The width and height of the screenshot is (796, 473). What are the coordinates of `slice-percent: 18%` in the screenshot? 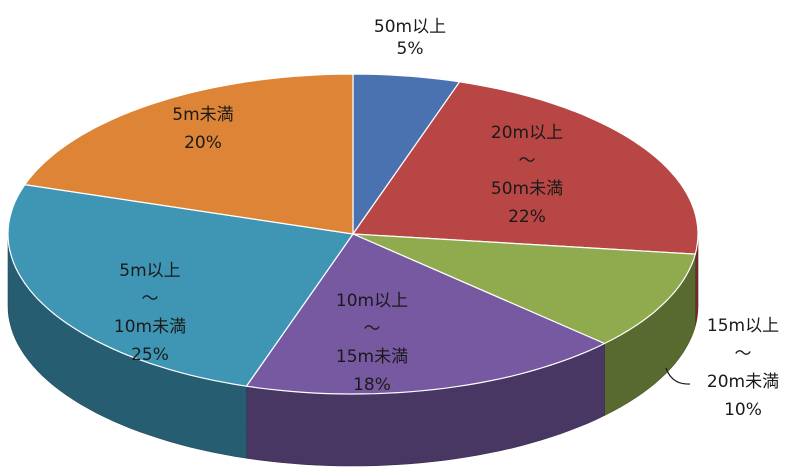 It's located at (372, 385).